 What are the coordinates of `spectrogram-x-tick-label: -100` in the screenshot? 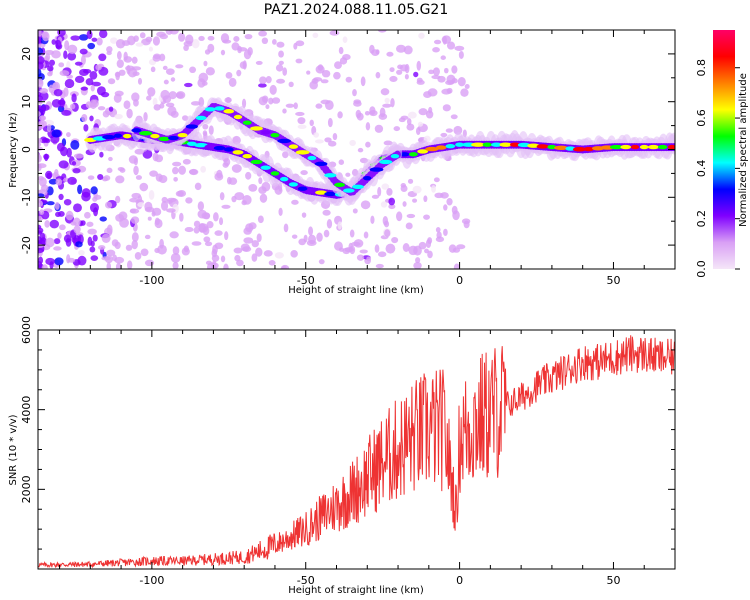 It's located at (151, 280).